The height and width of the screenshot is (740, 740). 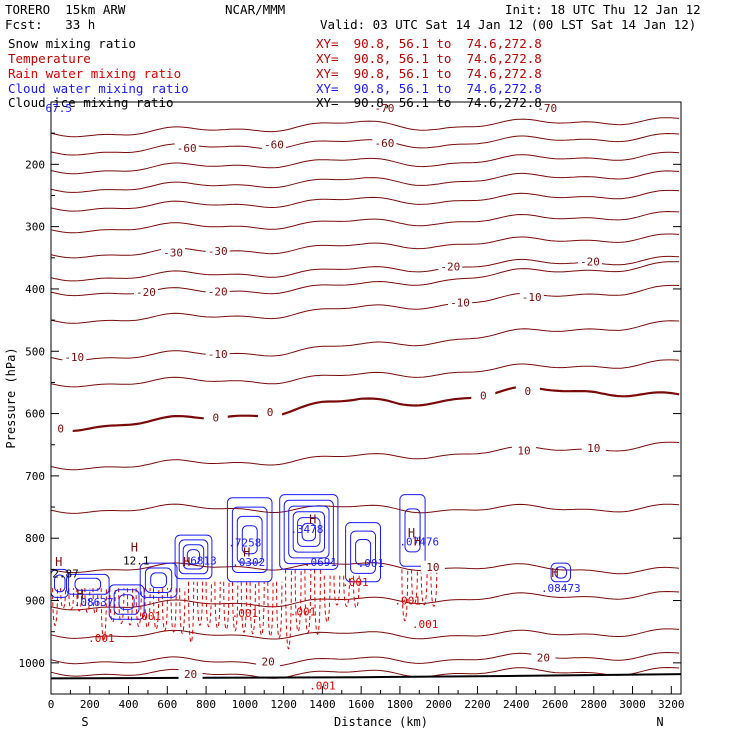 What do you see at coordinates (218, 292) in the screenshot?
I see `isotherm-label-8-1: -20` at bounding box center [218, 292].